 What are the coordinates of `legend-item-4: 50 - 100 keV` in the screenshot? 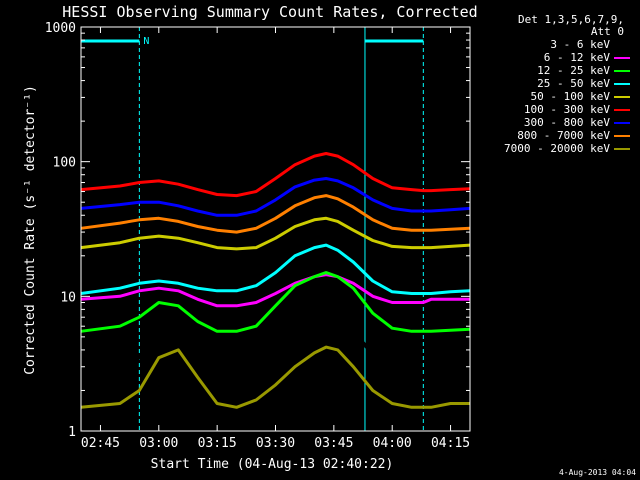 It's located at (555, 96).